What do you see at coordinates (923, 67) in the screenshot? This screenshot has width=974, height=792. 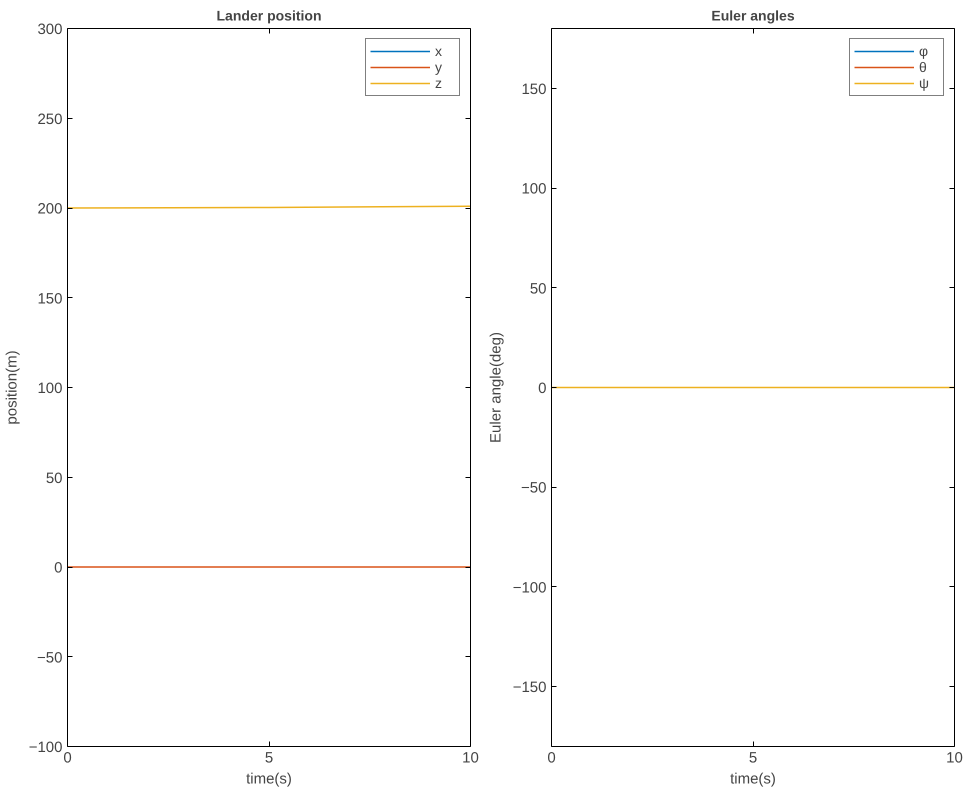 I see `legend-label: θ` at bounding box center [923, 67].